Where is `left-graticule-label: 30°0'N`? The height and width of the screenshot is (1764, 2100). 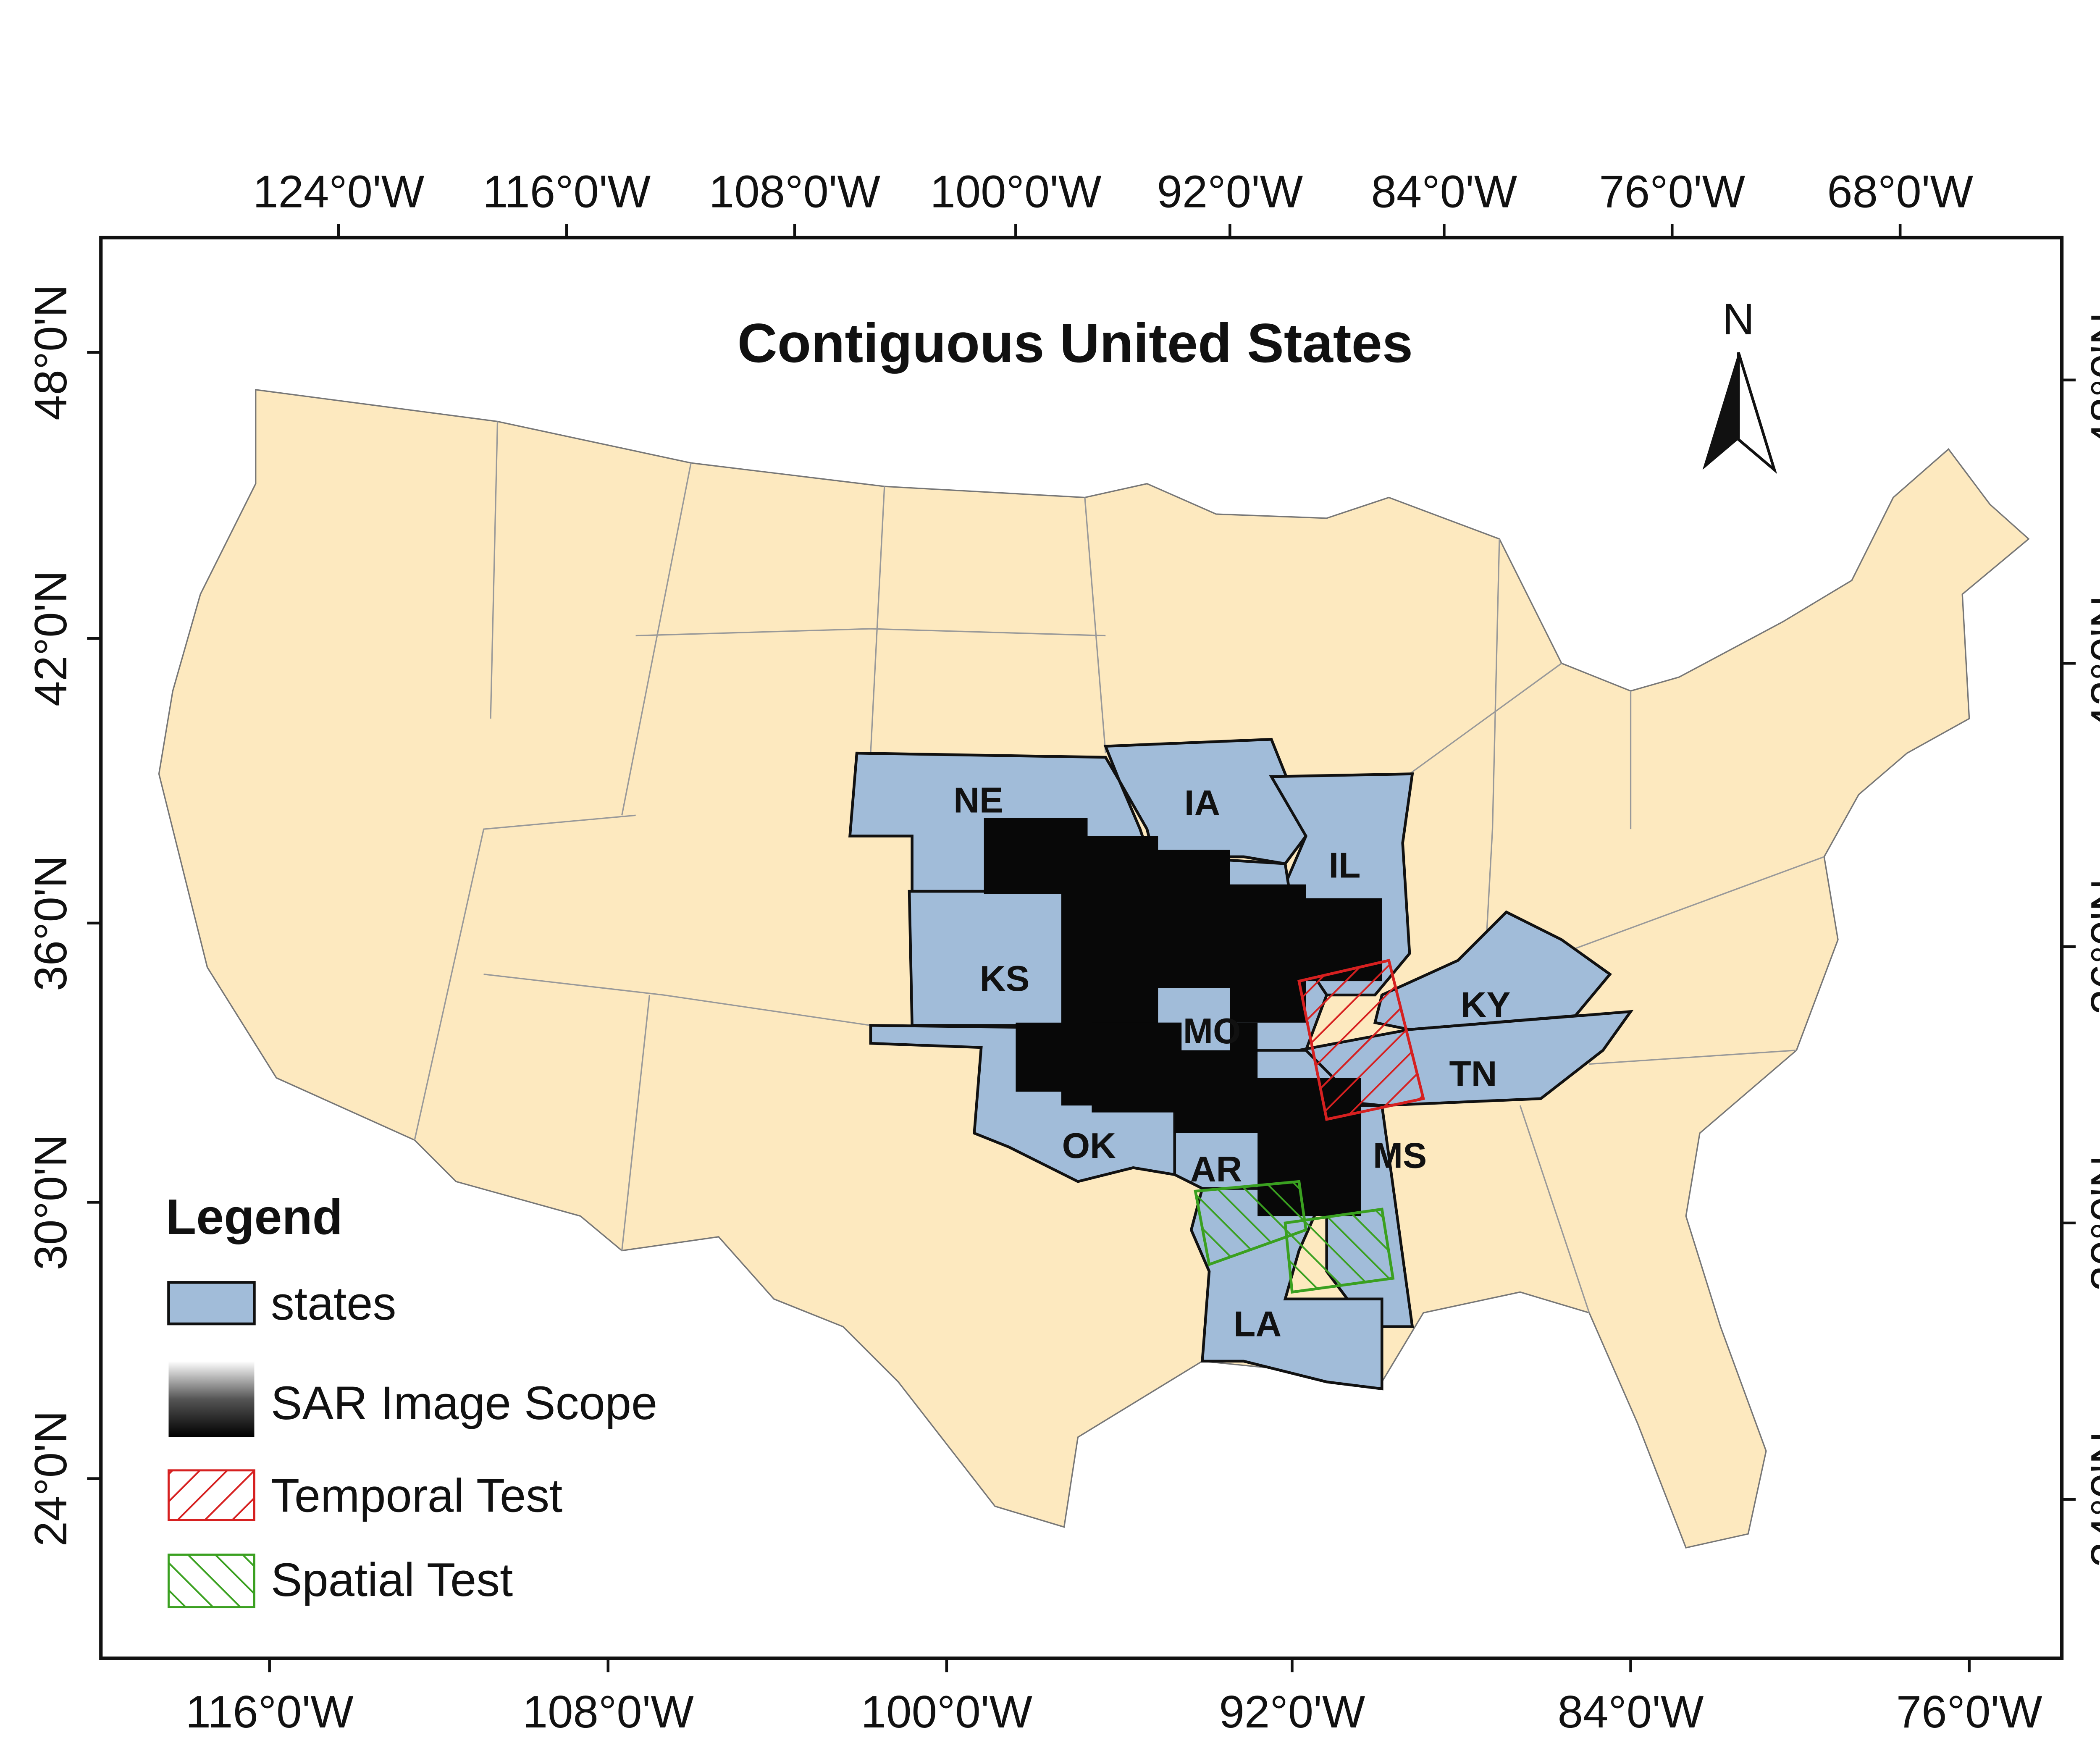
left-graticule-label: 30°0'N is located at coordinates (51, 1202).